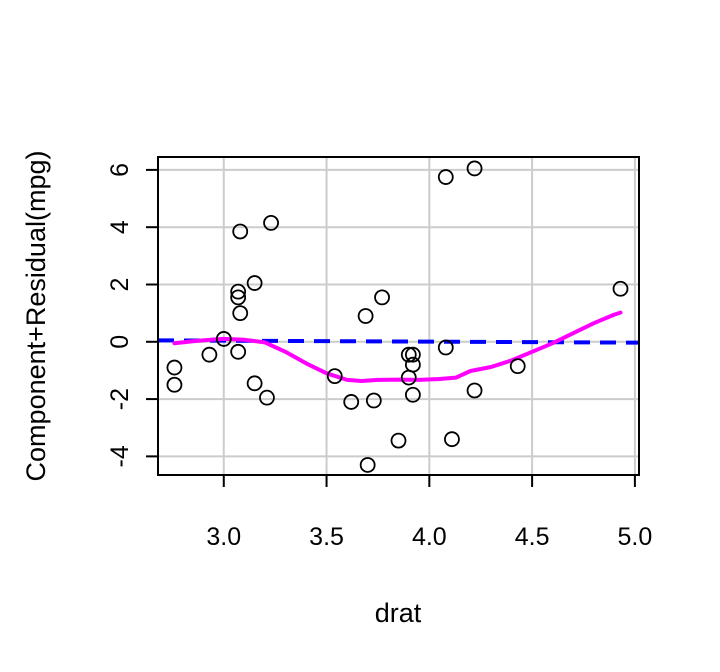 Image resolution: width=720 pixels, height=672 pixels. What do you see at coordinates (120, 285) in the screenshot?
I see `y-tick-label: 2` at bounding box center [120, 285].